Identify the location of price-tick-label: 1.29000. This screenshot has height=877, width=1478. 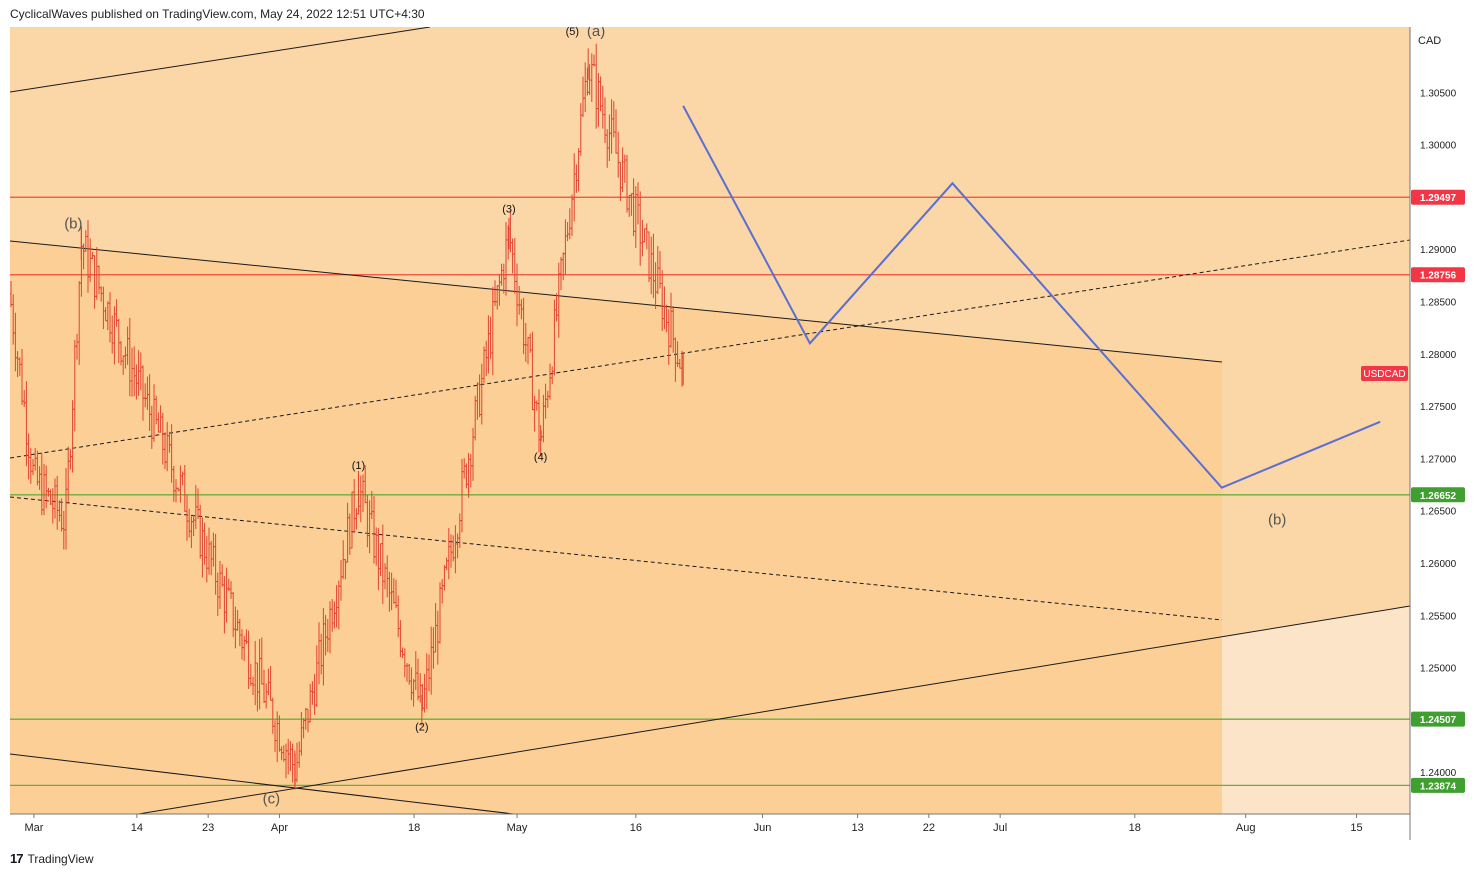
(1438, 250).